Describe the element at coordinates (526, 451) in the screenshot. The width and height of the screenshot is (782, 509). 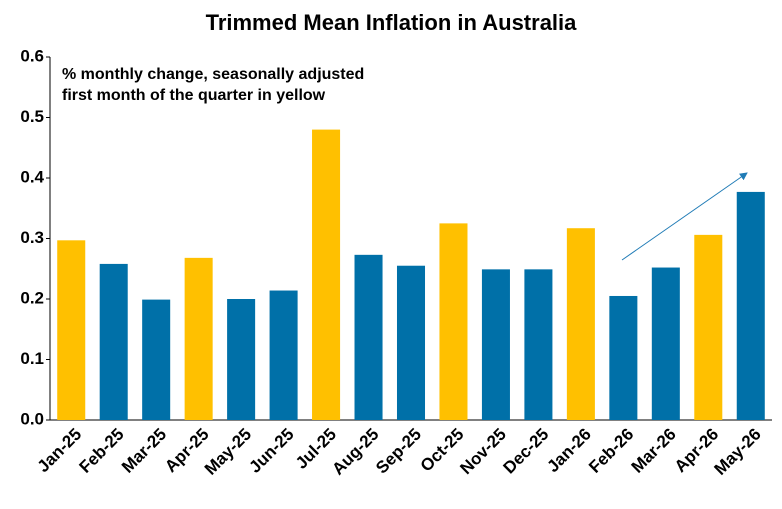
I see `x-tick-label: Dec-25` at that location.